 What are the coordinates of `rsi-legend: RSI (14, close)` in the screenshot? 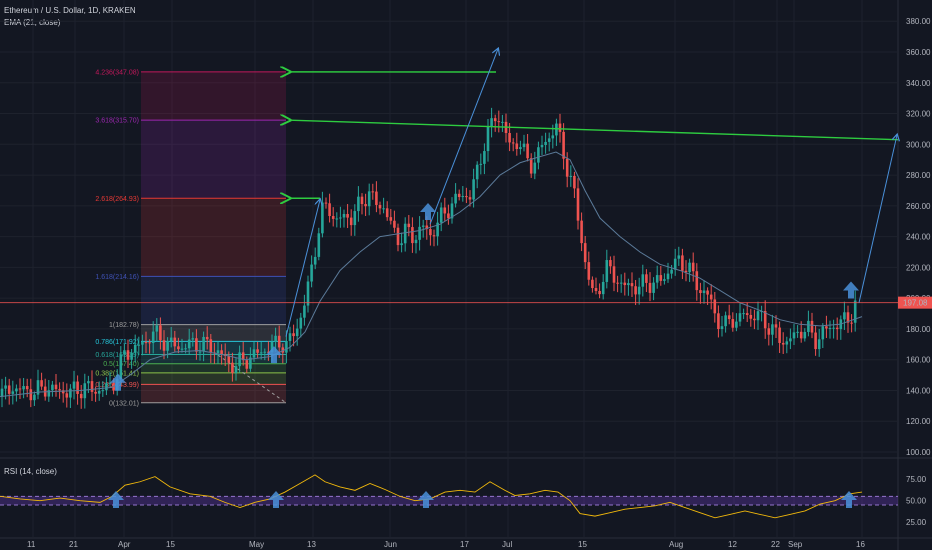 It's located at (30, 471).